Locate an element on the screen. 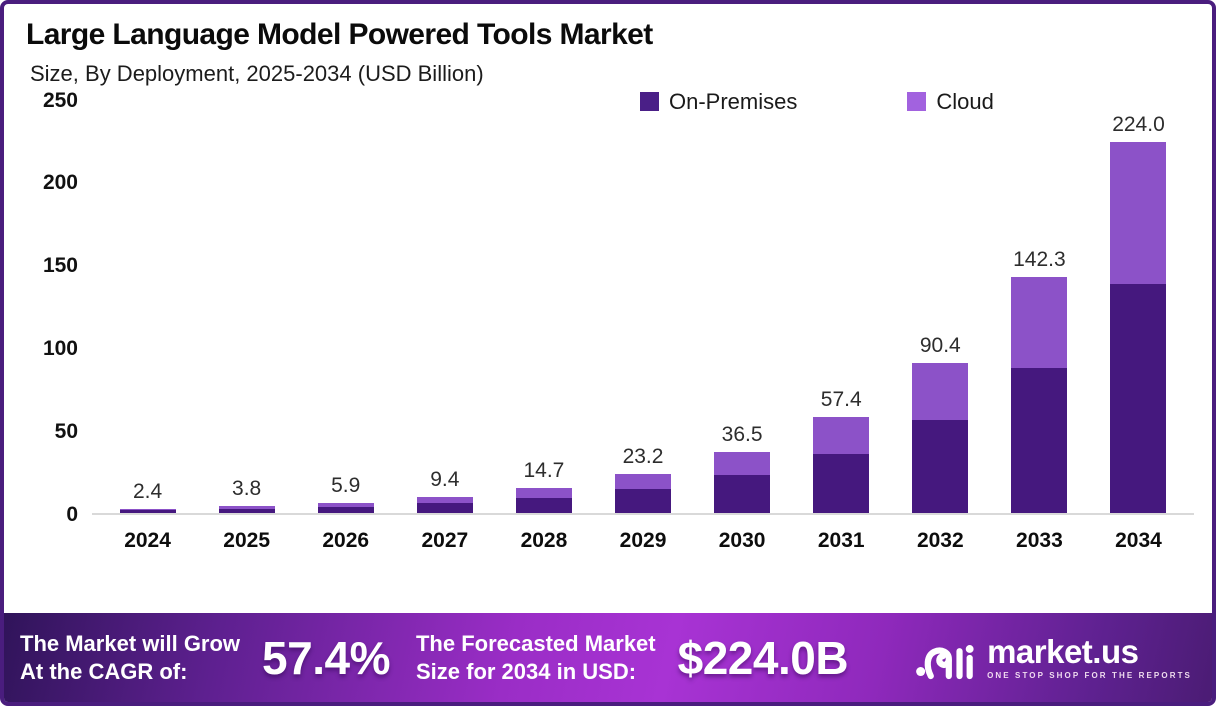  brand-logo: market.us ONE STOP SHOP FOR THE REPORTS is located at coordinates (1053, 658).